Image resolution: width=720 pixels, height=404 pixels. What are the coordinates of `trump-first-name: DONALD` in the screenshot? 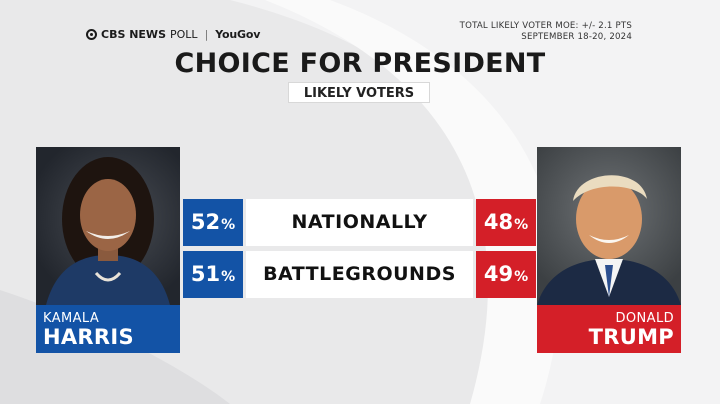 It's located at (644, 318).